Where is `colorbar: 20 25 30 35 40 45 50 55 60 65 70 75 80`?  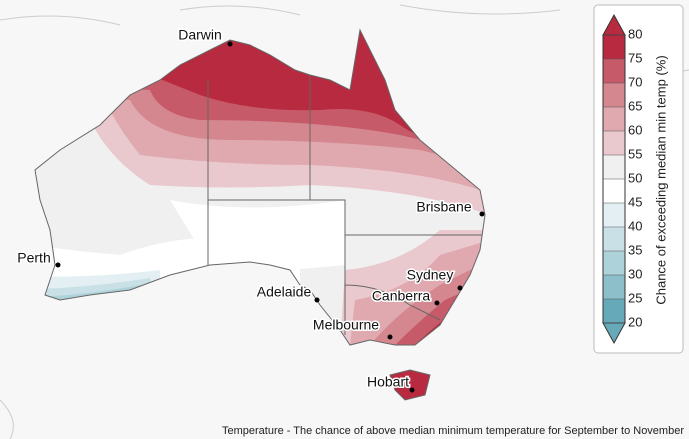
colorbar: 20 25 30 35 40 45 50 55 60 65 70 75 80 is located at coordinates (622, 179).